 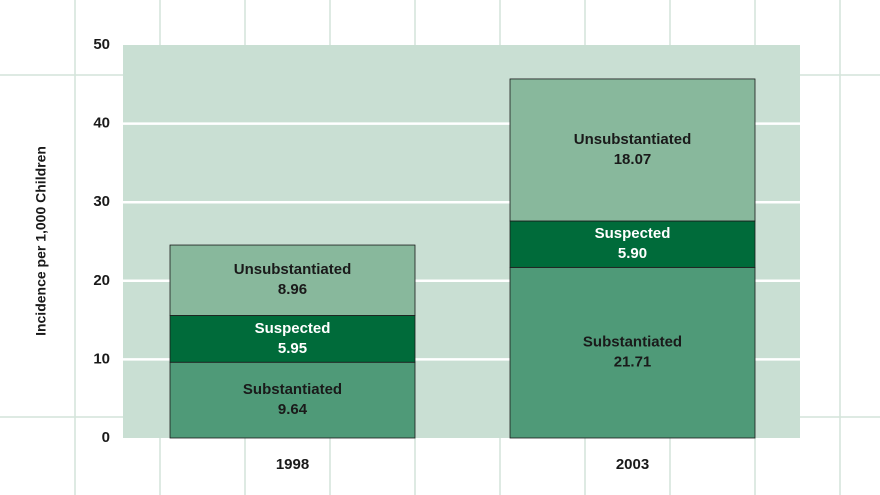 I want to click on data-label: 21.71, so click(x=633, y=362).